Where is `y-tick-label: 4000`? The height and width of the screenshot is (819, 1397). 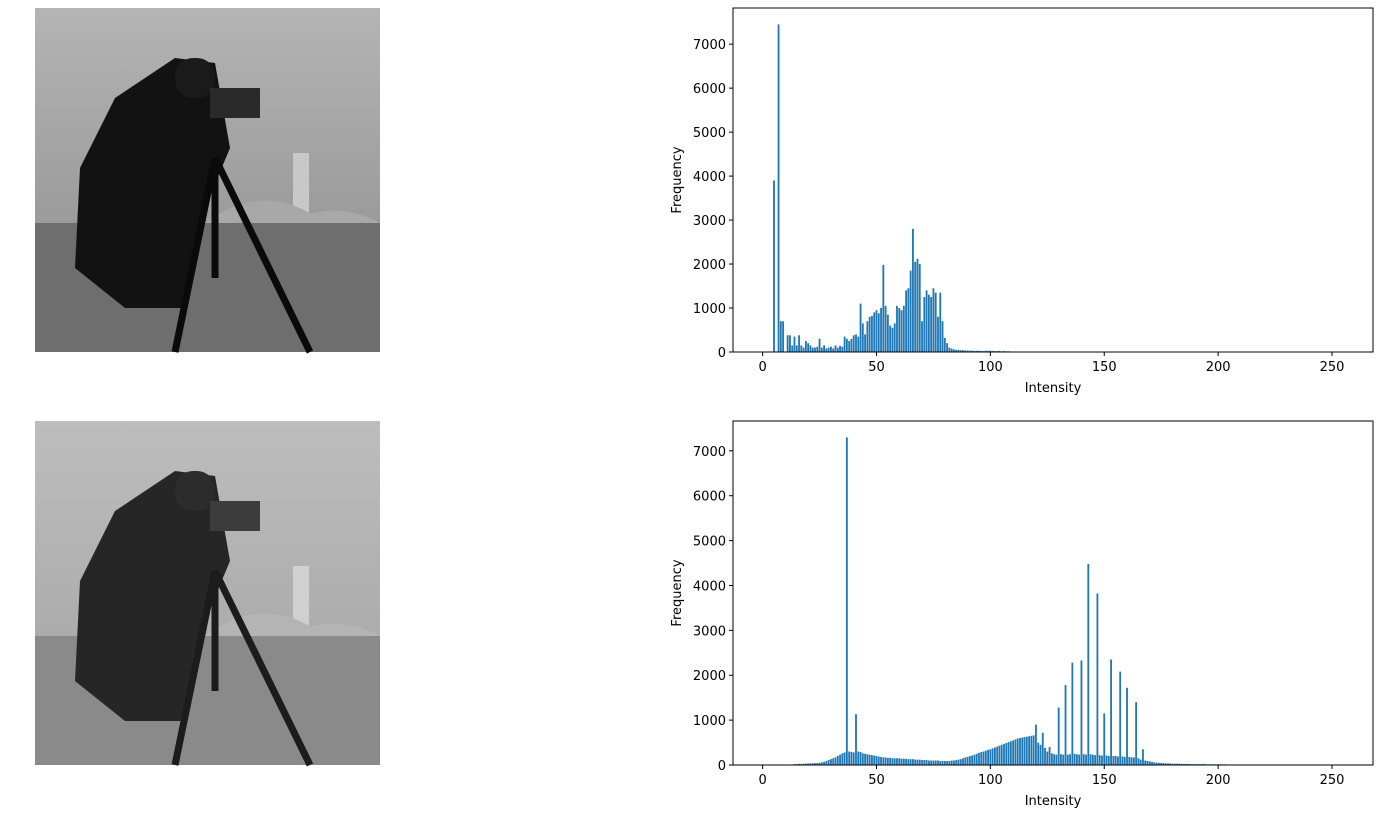 y-tick-label: 4000 is located at coordinates (709, 586).